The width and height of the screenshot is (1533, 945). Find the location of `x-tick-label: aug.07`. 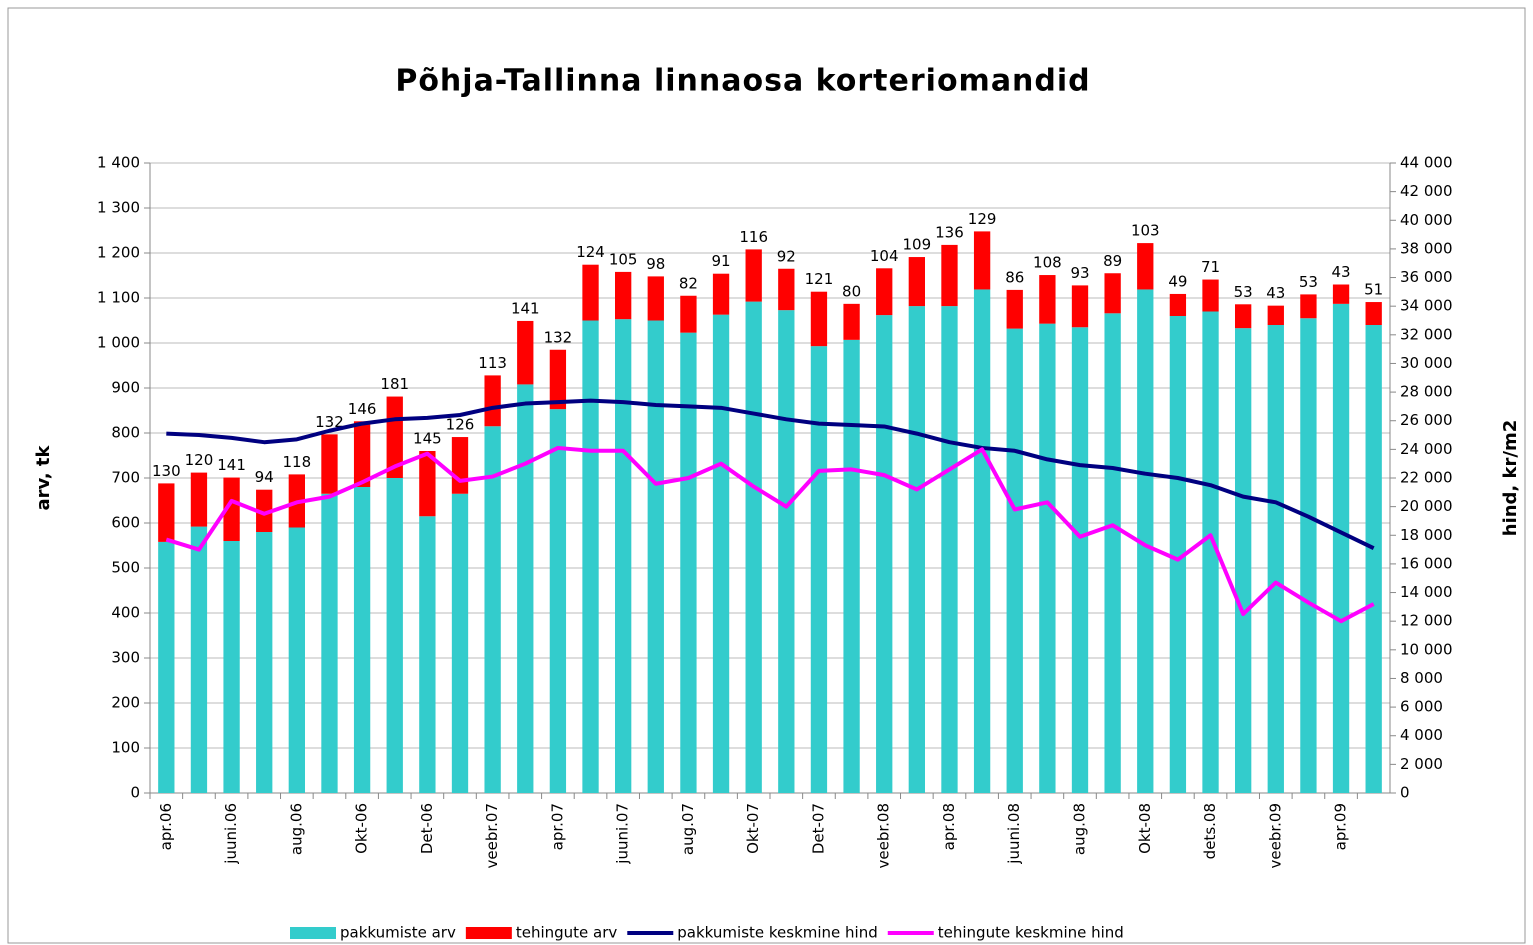

x-tick-label: aug.07 is located at coordinates (688, 829).